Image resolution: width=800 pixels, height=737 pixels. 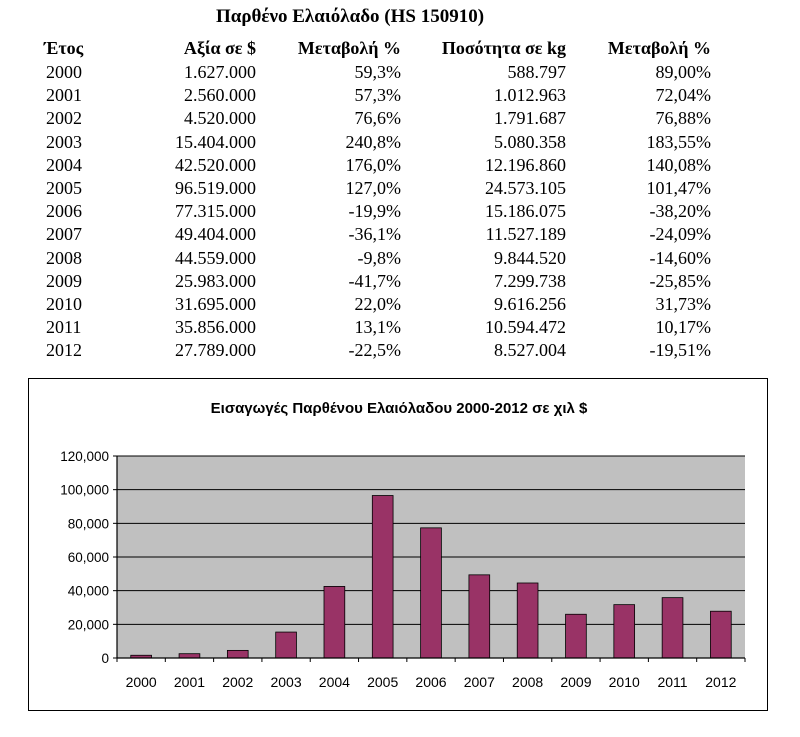 I want to click on row-quantity-change: -38,20%, so click(x=680, y=211).